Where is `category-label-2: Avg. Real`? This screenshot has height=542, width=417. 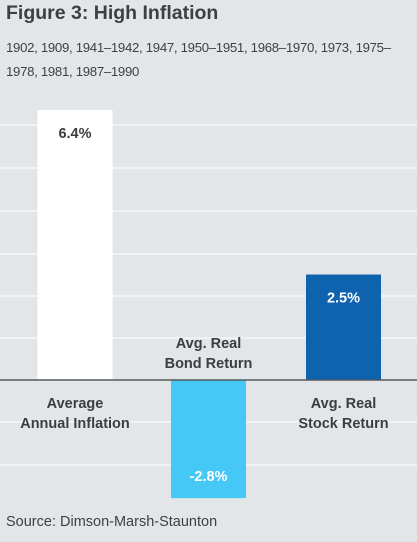
category-label-2: Avg. Real is located at coordinates (209, 344).